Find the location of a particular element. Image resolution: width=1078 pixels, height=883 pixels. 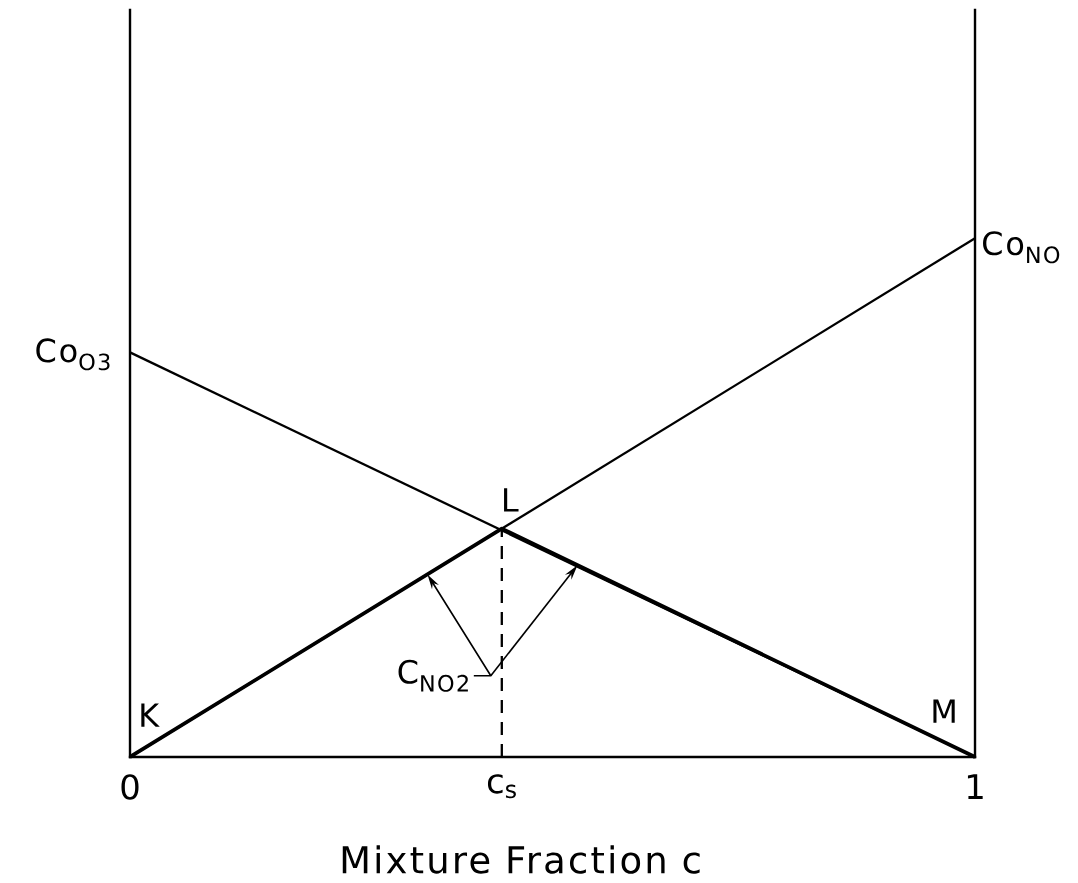

annotation: K is located at coordinates (150, 715).